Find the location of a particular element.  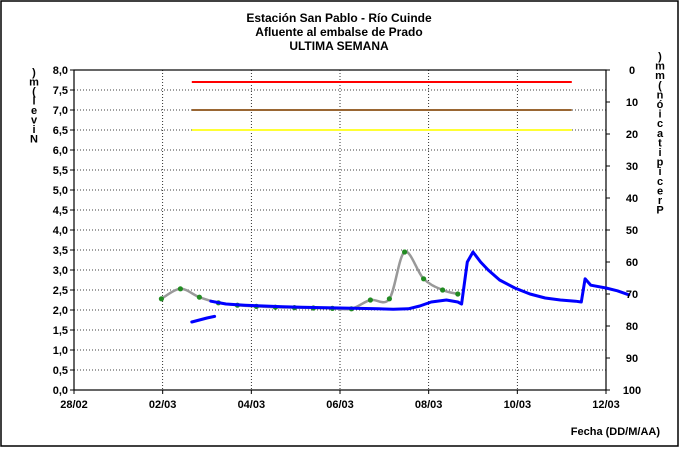

y-right-axis-title-char: r is located at coordinates (660, 201).